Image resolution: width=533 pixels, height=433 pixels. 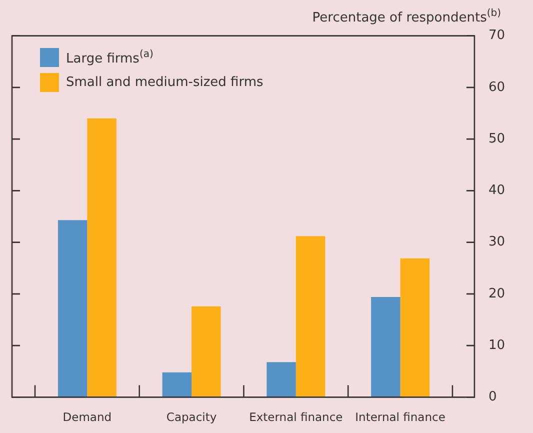 I want to click on y-tick-label: 60, so click(x=497, y=87).